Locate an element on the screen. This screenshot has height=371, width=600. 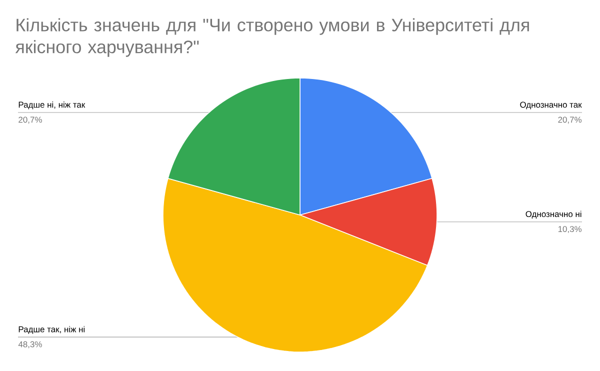
slice-label: Однозначно так is located at coordinates (551, 106).